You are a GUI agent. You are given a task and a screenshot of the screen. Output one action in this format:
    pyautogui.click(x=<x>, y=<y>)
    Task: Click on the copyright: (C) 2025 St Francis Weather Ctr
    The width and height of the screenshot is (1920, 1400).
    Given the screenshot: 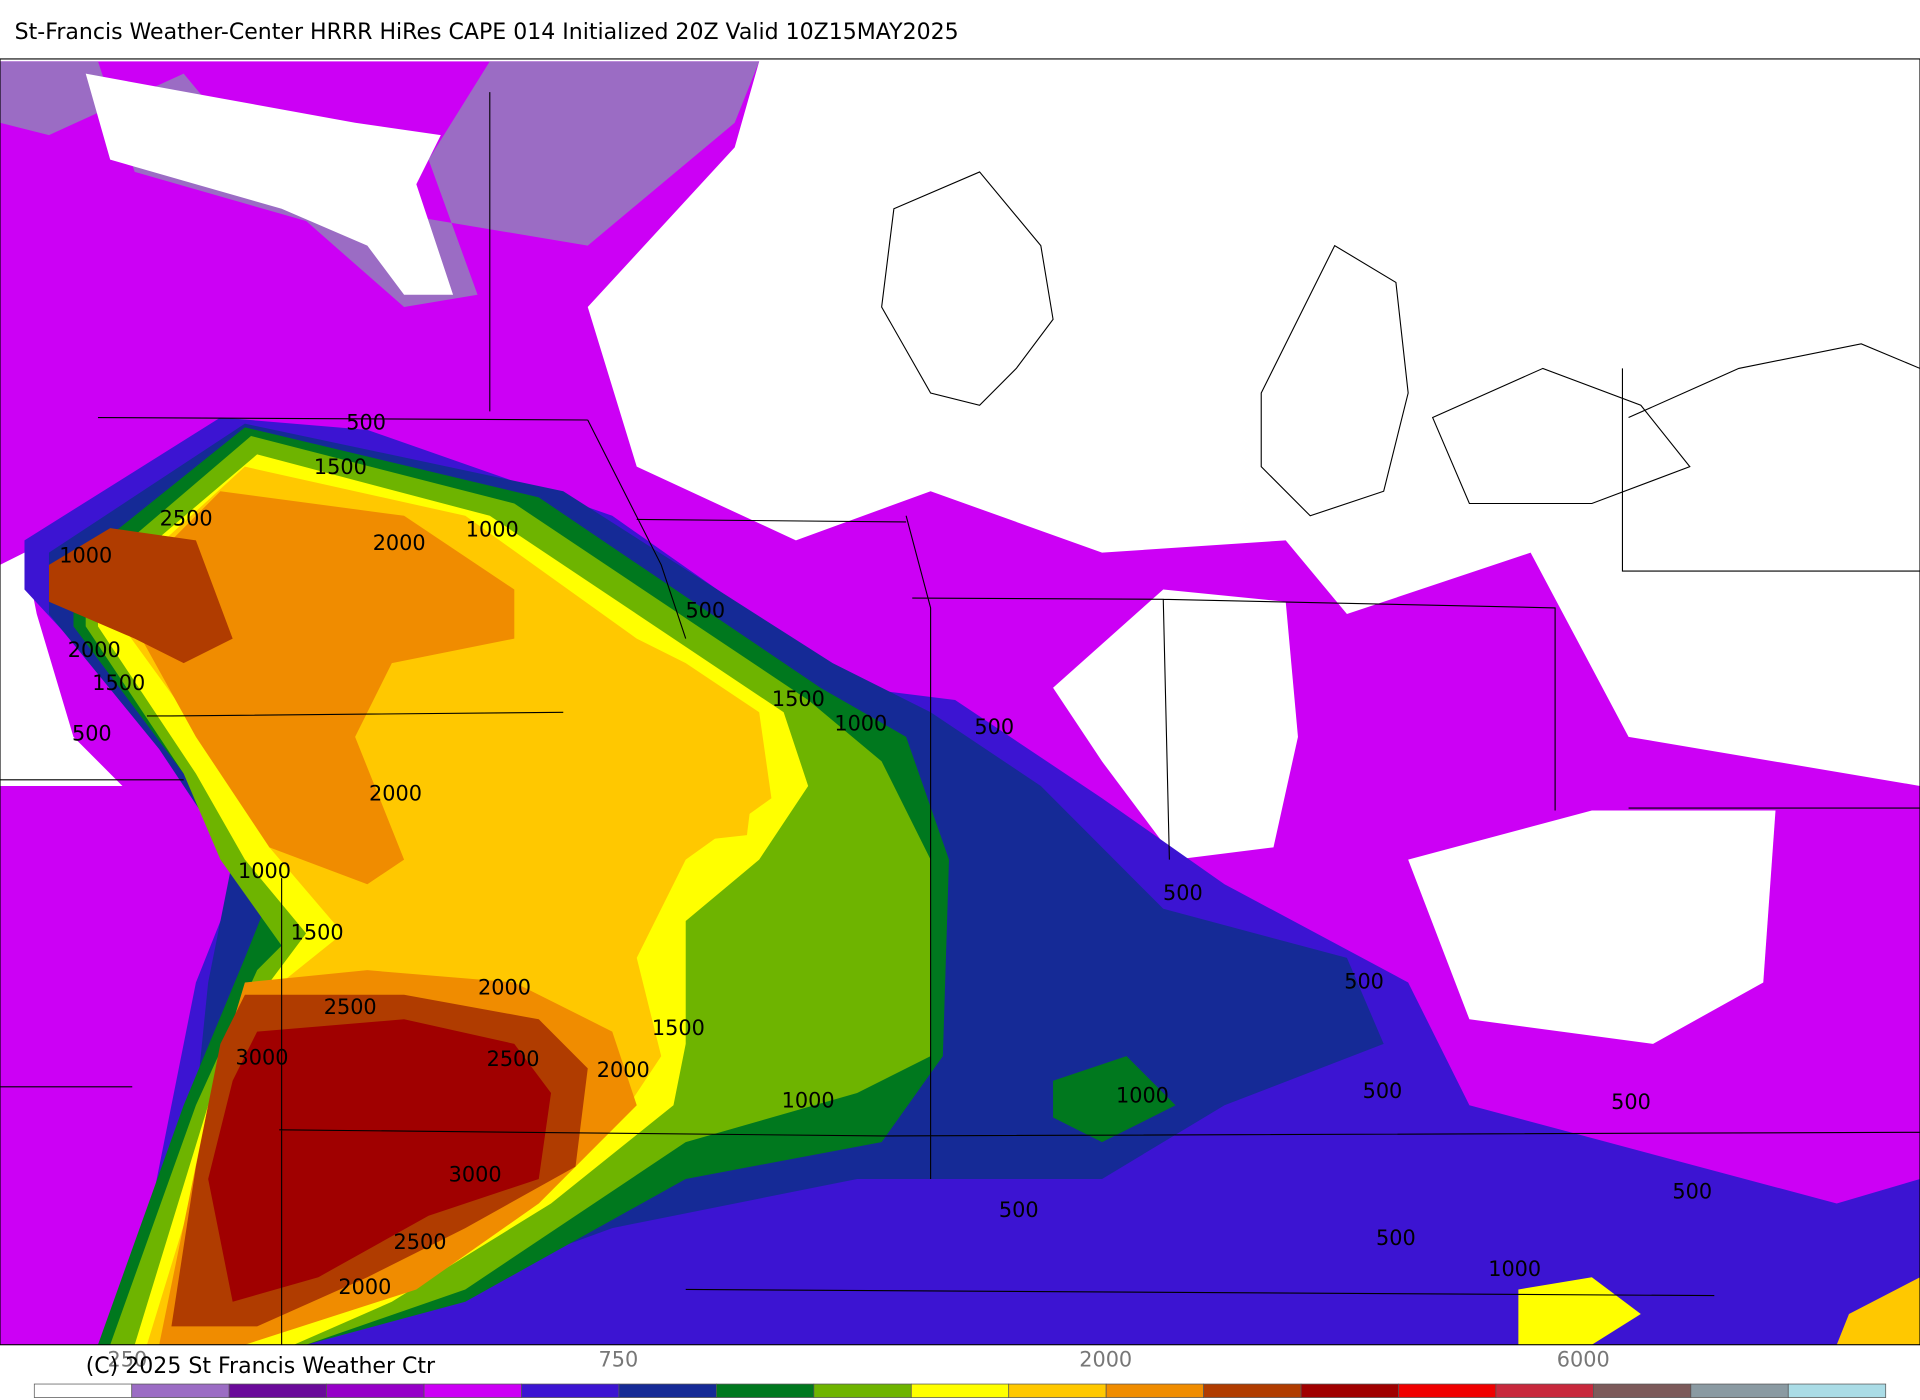 What is the action you would take?
    pyautogui.click(x=261, y=1366)
    